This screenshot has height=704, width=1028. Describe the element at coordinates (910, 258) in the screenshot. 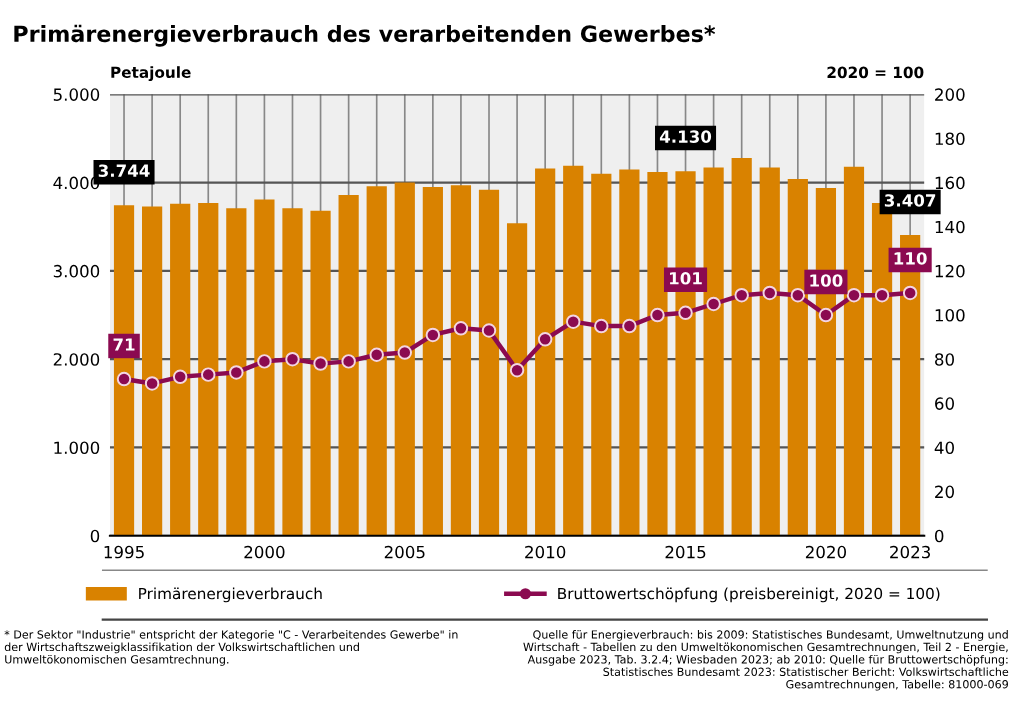

I see `data-label: 110` at that location.